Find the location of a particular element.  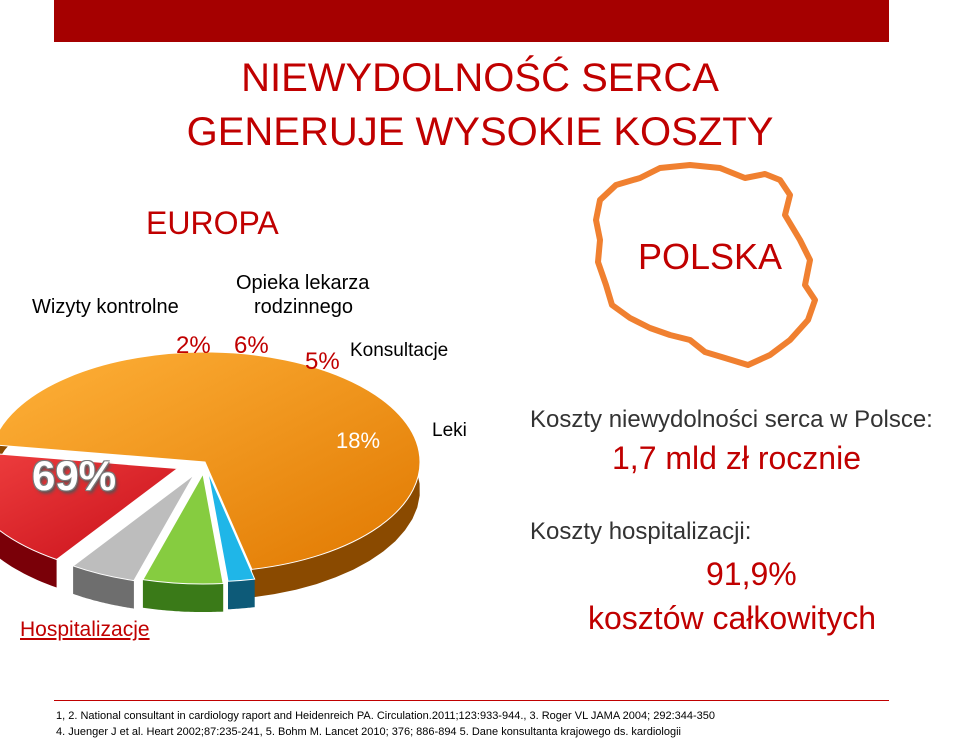

label-konsultacje: Konsultacje is located at coordinates (399, 350).